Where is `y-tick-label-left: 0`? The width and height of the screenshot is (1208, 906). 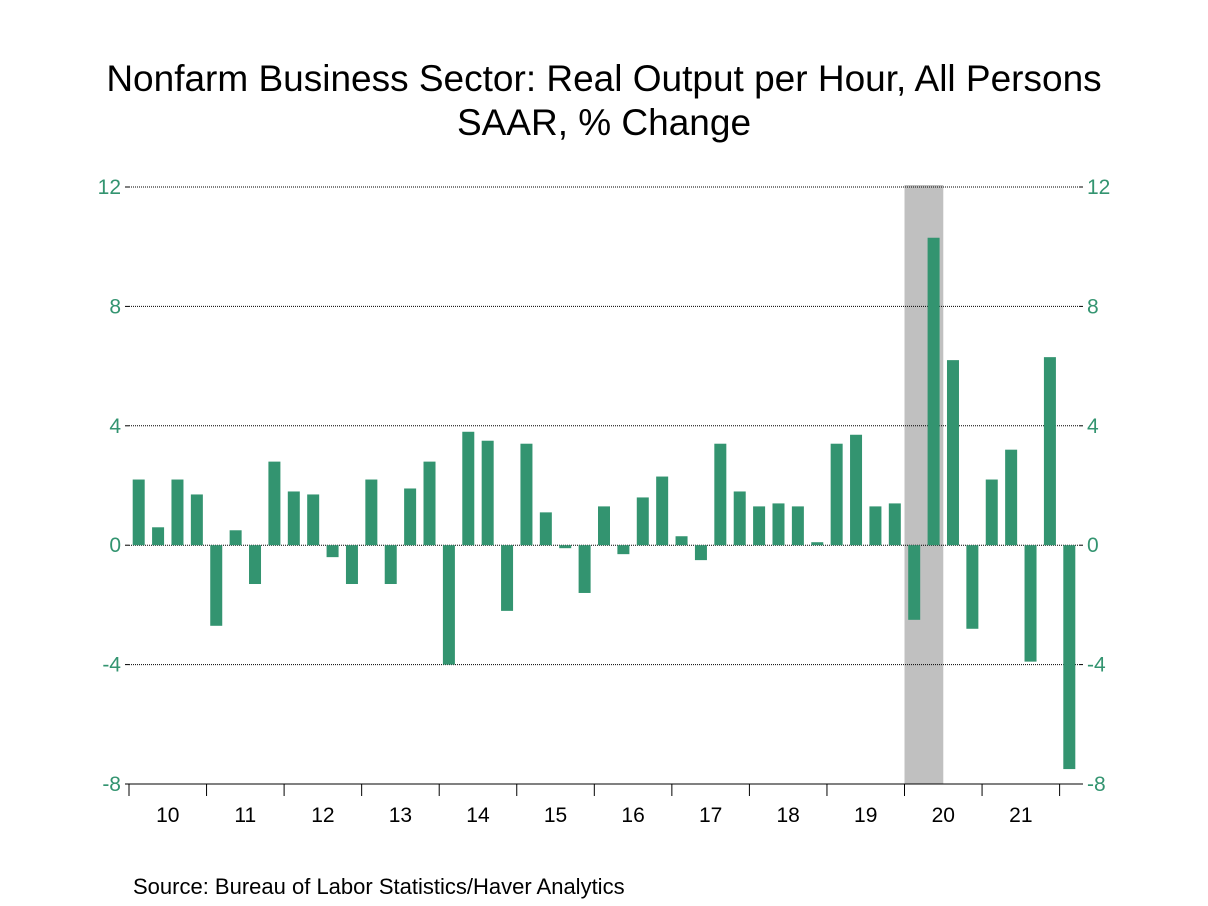
y-tick-label-left: 0 is located at coordinates (115, 545).